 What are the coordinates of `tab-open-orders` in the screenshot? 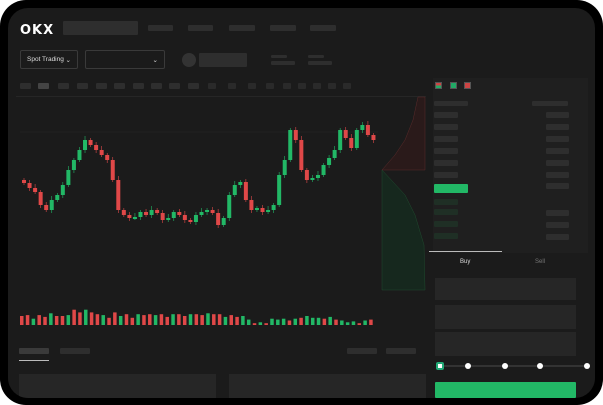 It's located at (34, 351).